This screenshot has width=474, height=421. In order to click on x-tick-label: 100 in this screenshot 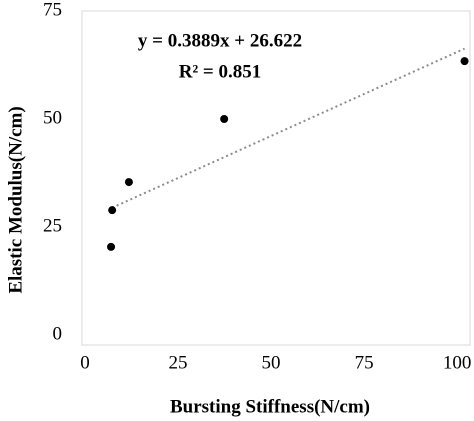, I will do `click(457, 362)`.